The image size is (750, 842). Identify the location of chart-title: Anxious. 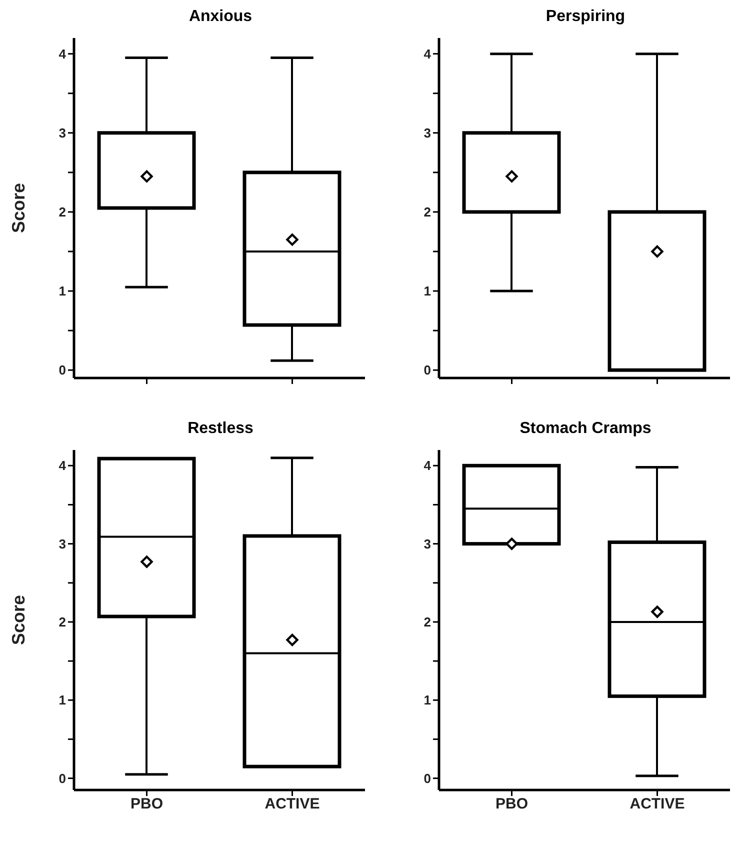
(221, 17).